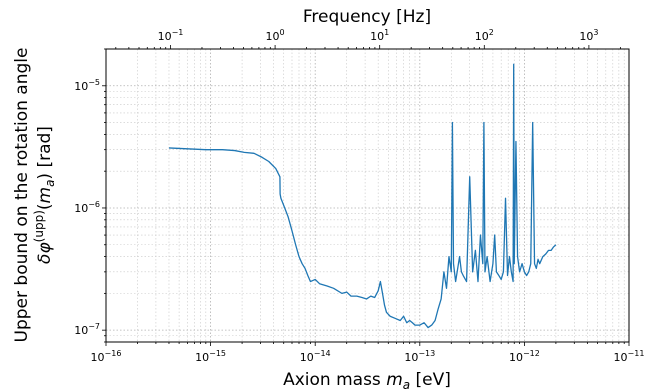 This screenshot has width=659, height=389. What do you see at coordinates (94, 82) in the screenshot?
I see `y-tick-label-exp: −5` at bounding box center [94, 82].